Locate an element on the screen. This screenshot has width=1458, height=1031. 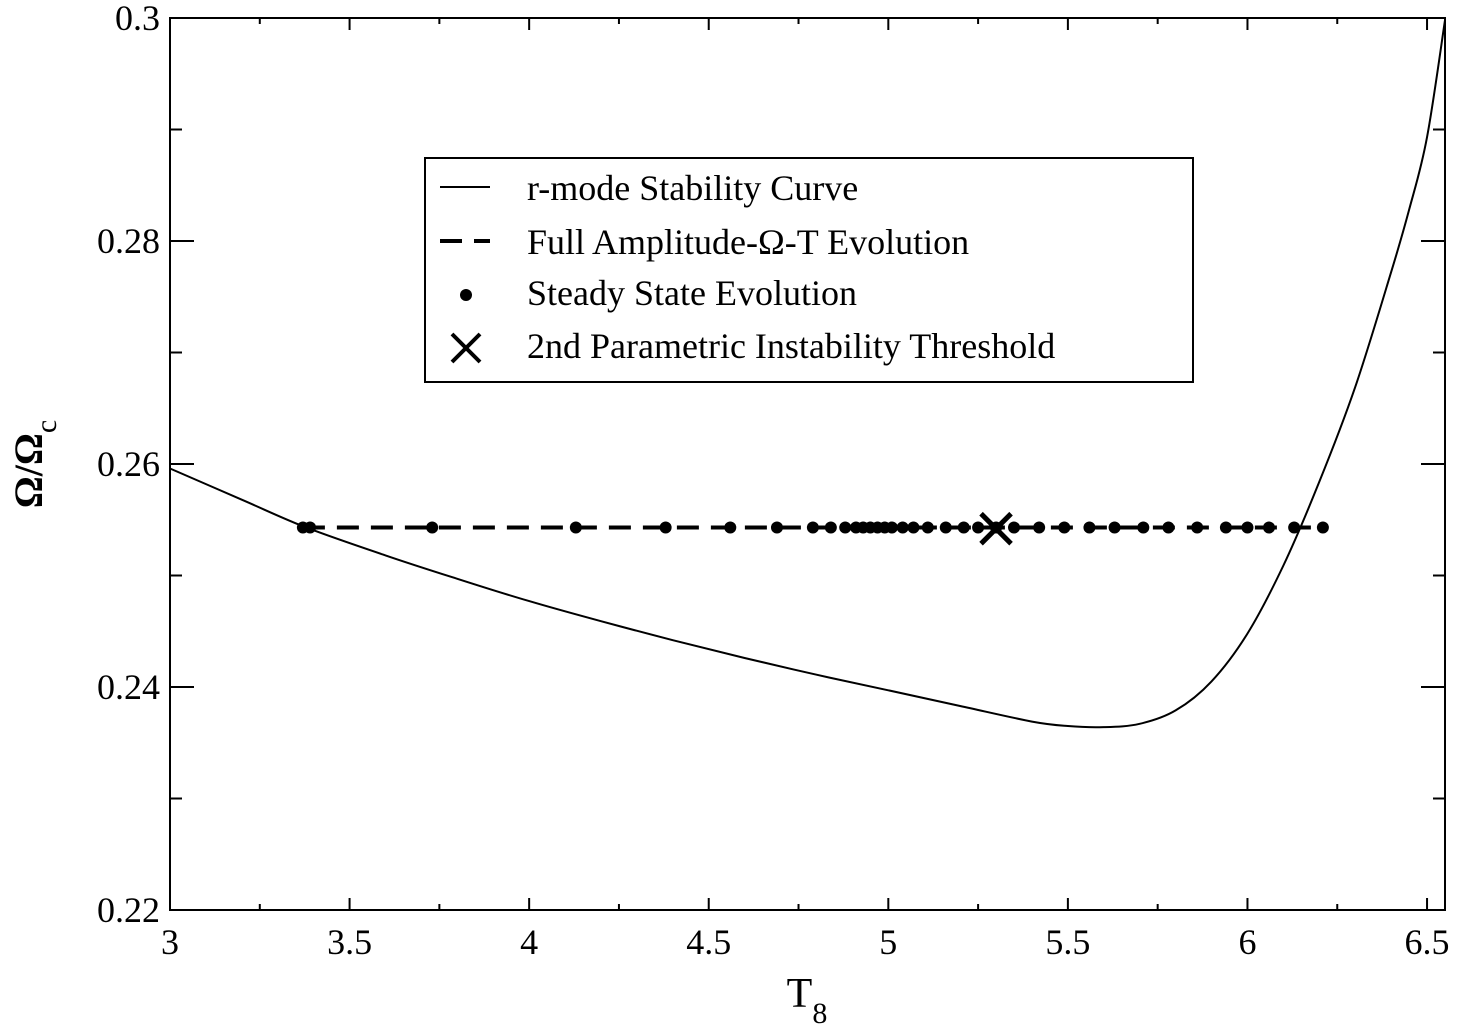
y-axis-label: Ω/Ωc is located at coordinates (34, 464).